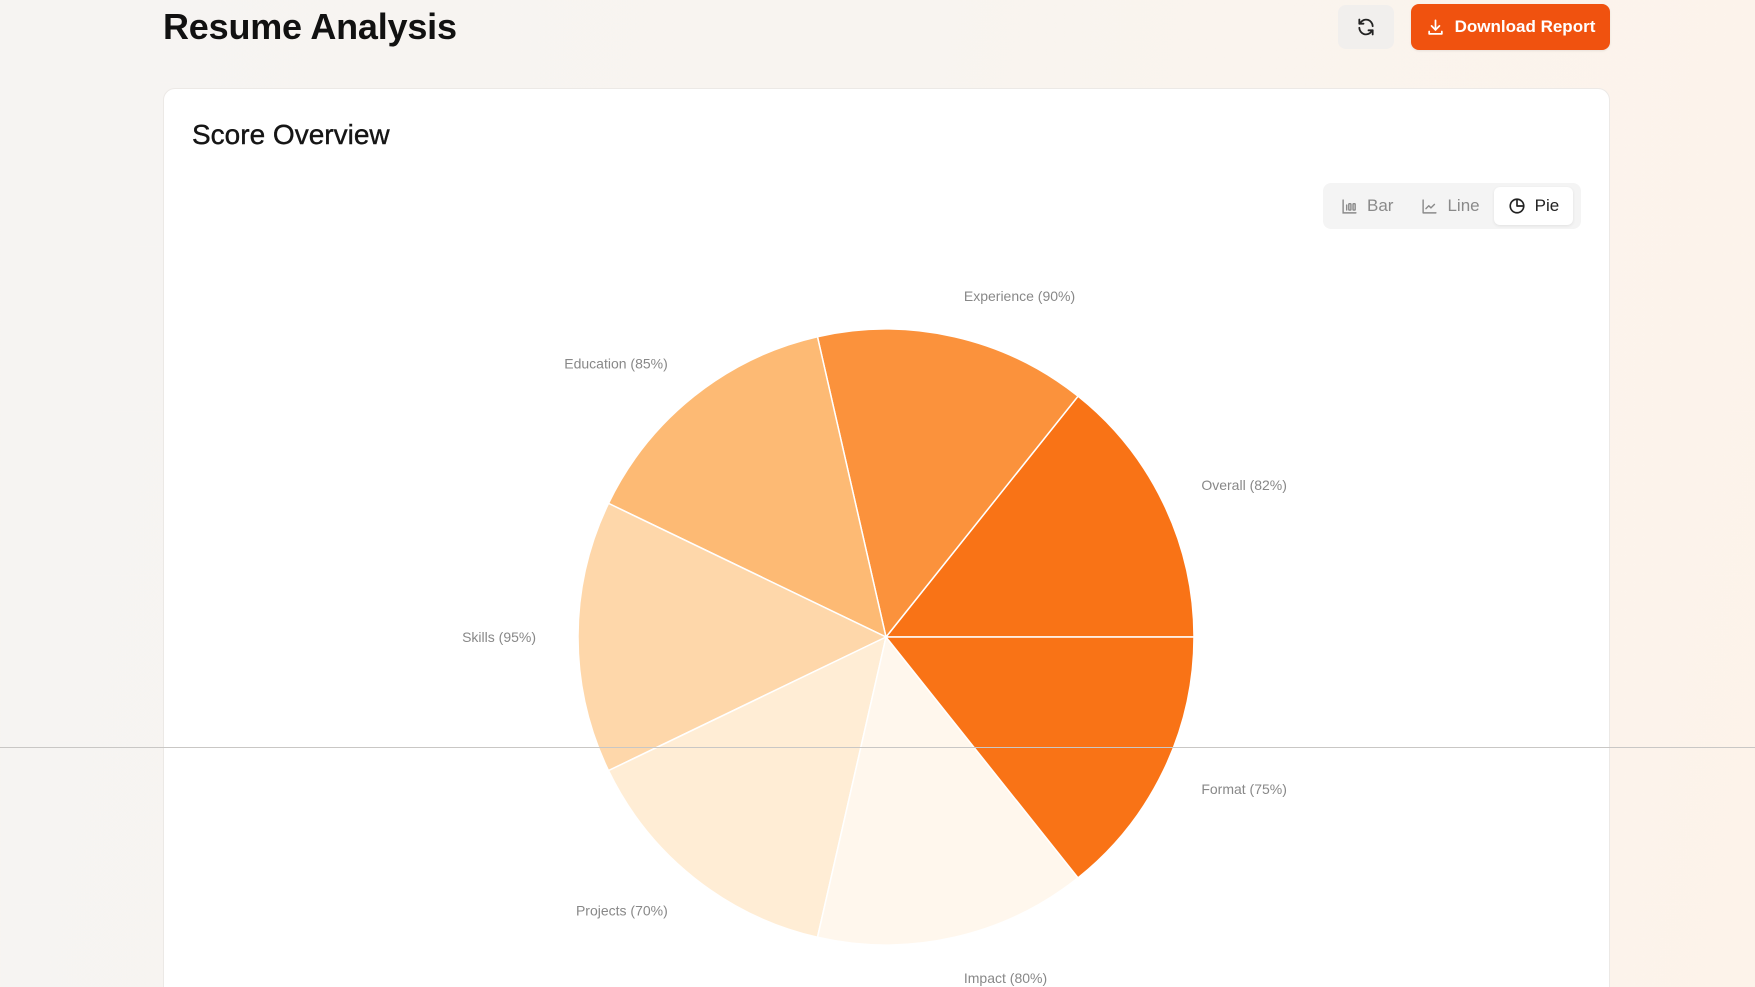  Describe the element at coordinates (1547, 205) in the screenshot. I see `tab-pie-label: Pie` at that location.